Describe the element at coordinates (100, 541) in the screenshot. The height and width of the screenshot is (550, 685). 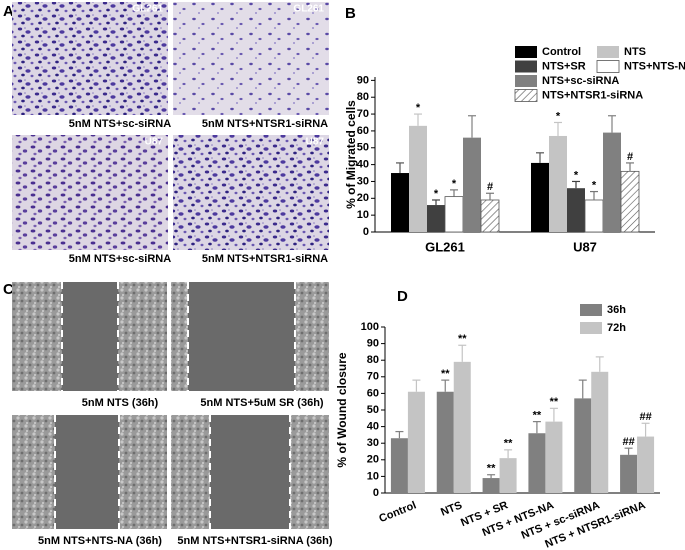
I see `image-caption: 5nM NTS+NTS-NA (36h)` at that location.